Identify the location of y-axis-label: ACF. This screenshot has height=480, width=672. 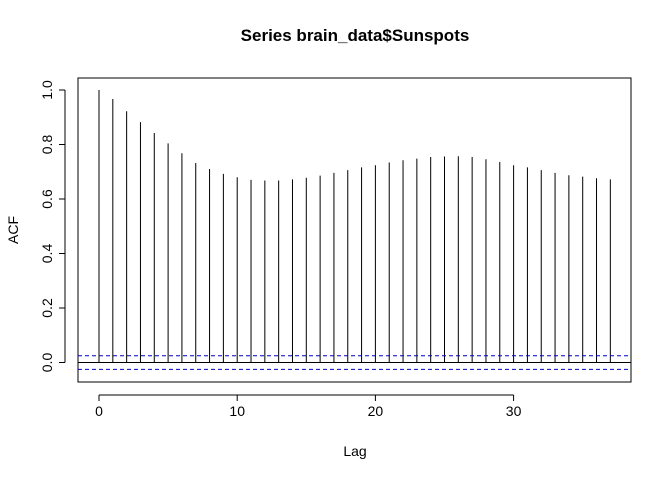
(13, 230).